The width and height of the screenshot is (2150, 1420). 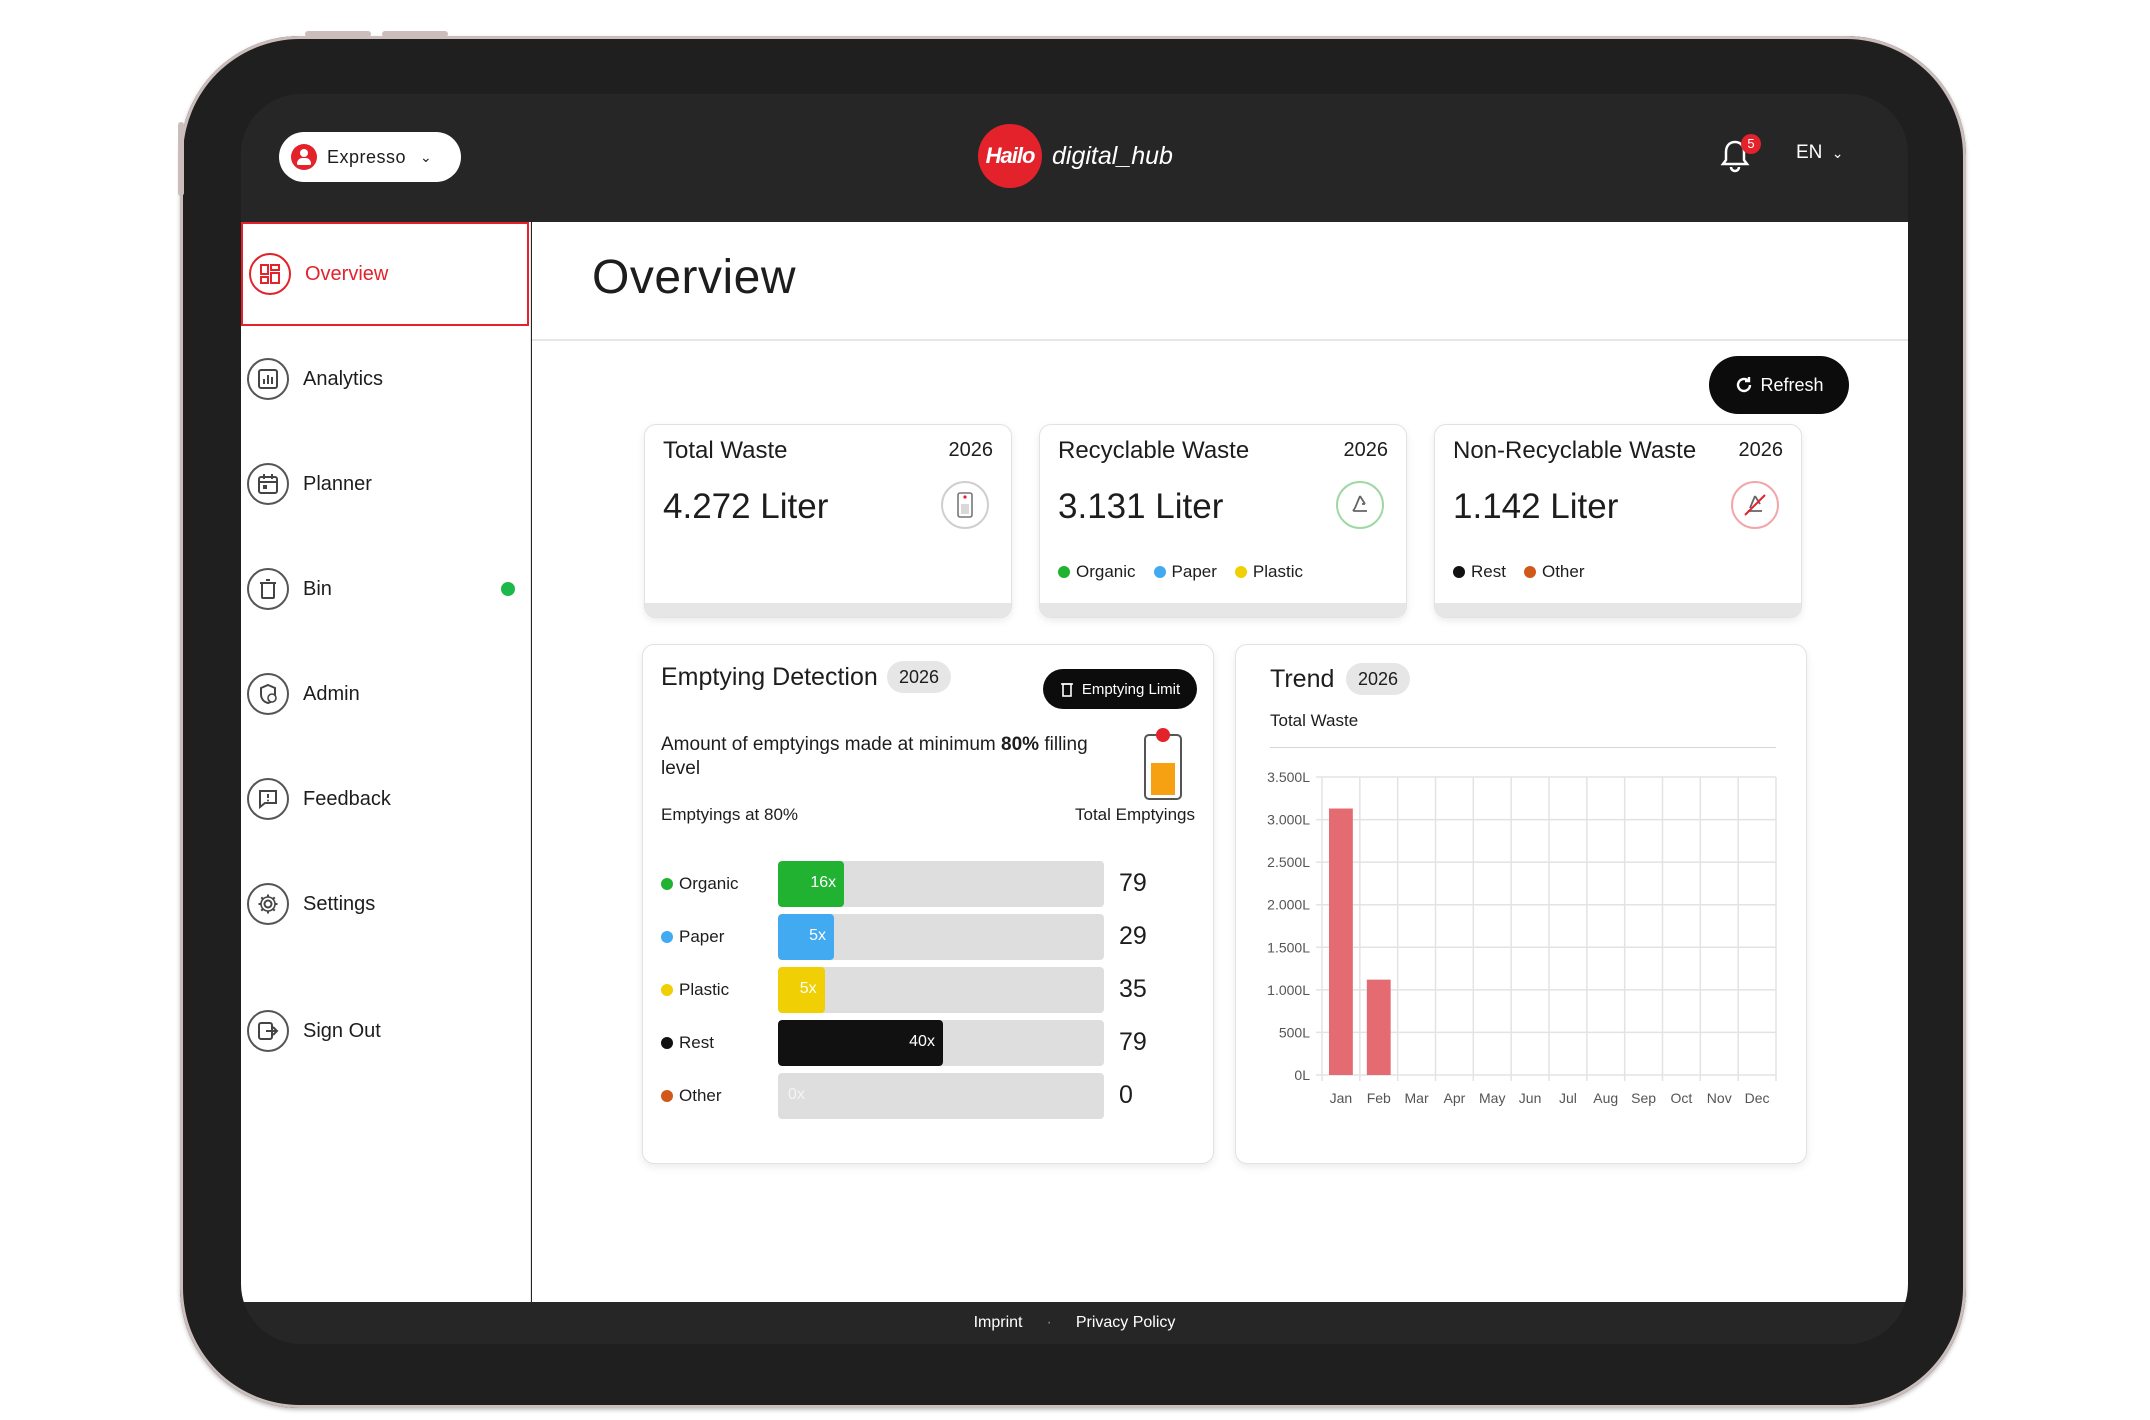 What do you see at coordinates (700, 884) in the screenshot?
I see `row-label: Organic` at bounding box center [700, 884].